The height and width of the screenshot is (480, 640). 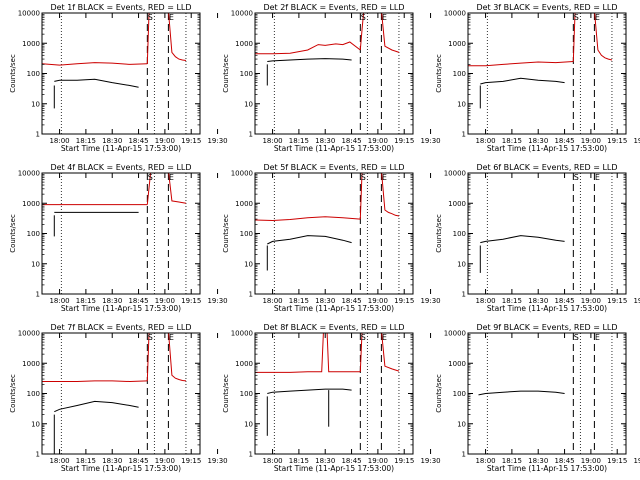 I want to click on panel-title: Det 1f BLACK = Events, RED = LLD, so click(x=120, y=7).